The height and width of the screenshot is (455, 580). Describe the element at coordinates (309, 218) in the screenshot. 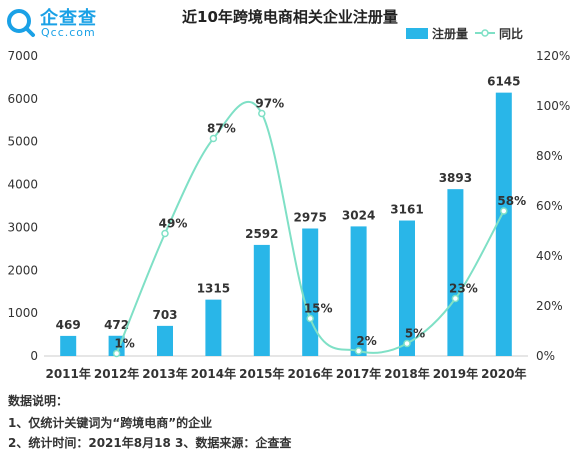

I see `bar-value-label: 2975` at that location.